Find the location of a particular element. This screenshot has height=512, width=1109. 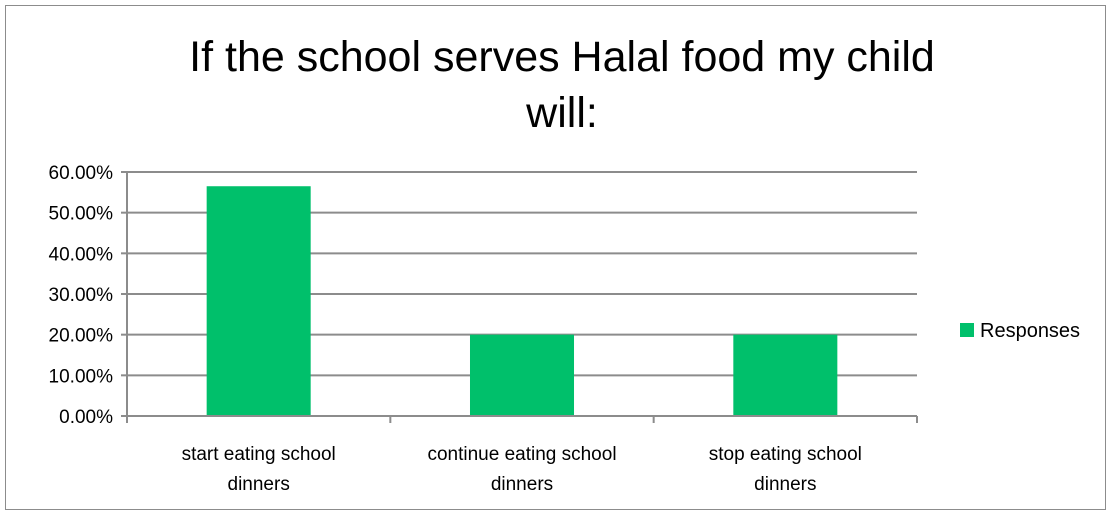

x-category-label: stop eating school is located at coordinates (785, 454).